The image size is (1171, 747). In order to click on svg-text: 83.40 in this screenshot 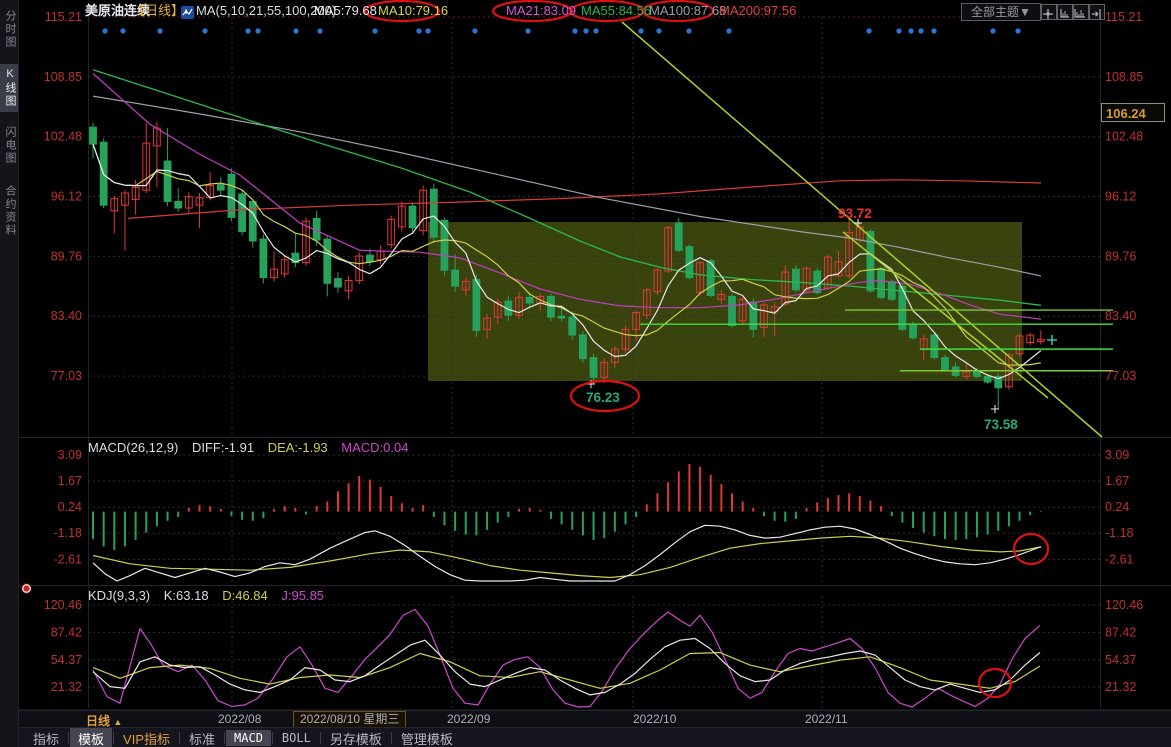, I will do `click(66, 316)`.